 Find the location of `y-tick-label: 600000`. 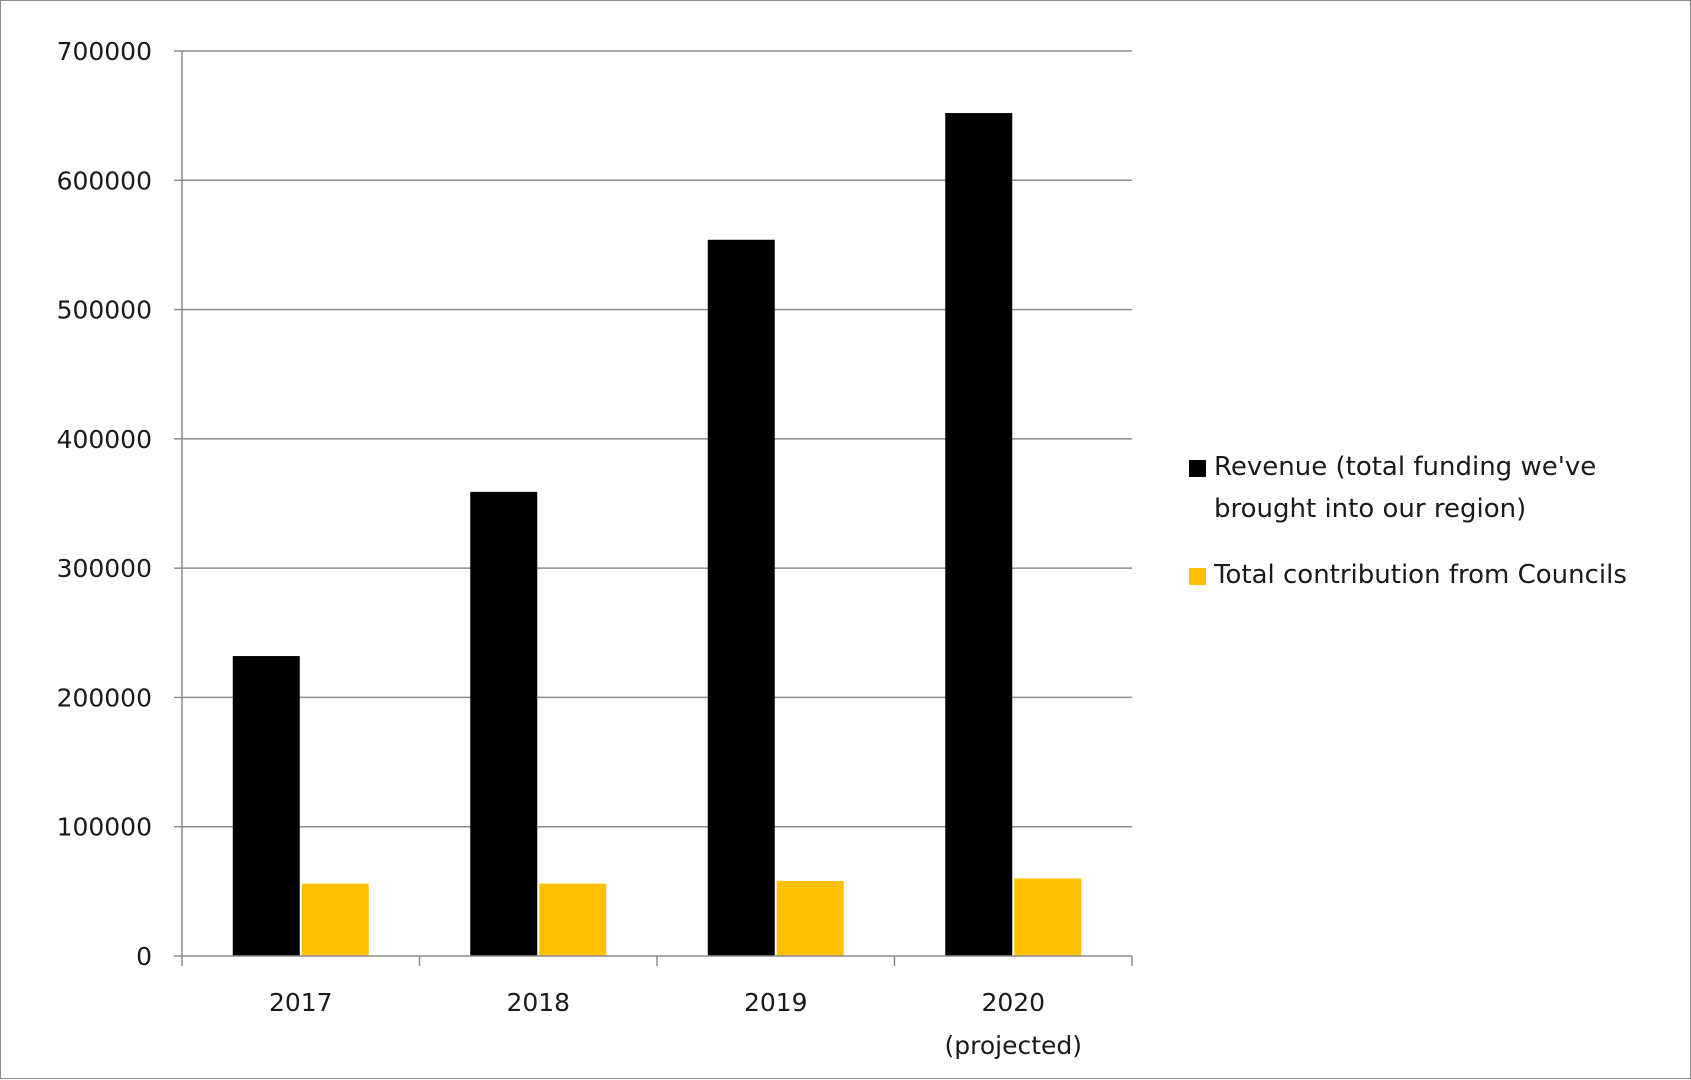

y-tick-label: 600000 is located at coordinates (104, 180).